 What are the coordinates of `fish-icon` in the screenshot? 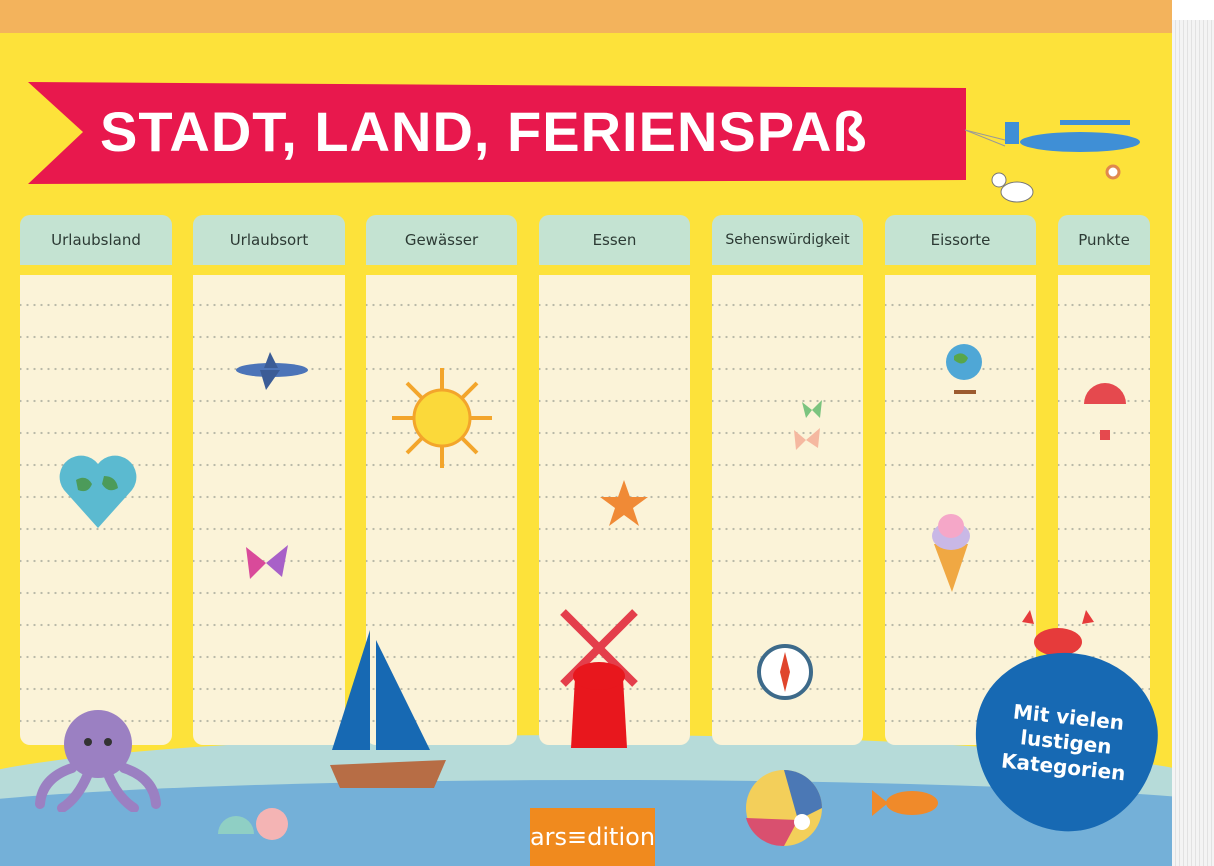 It's located at (905, 803).